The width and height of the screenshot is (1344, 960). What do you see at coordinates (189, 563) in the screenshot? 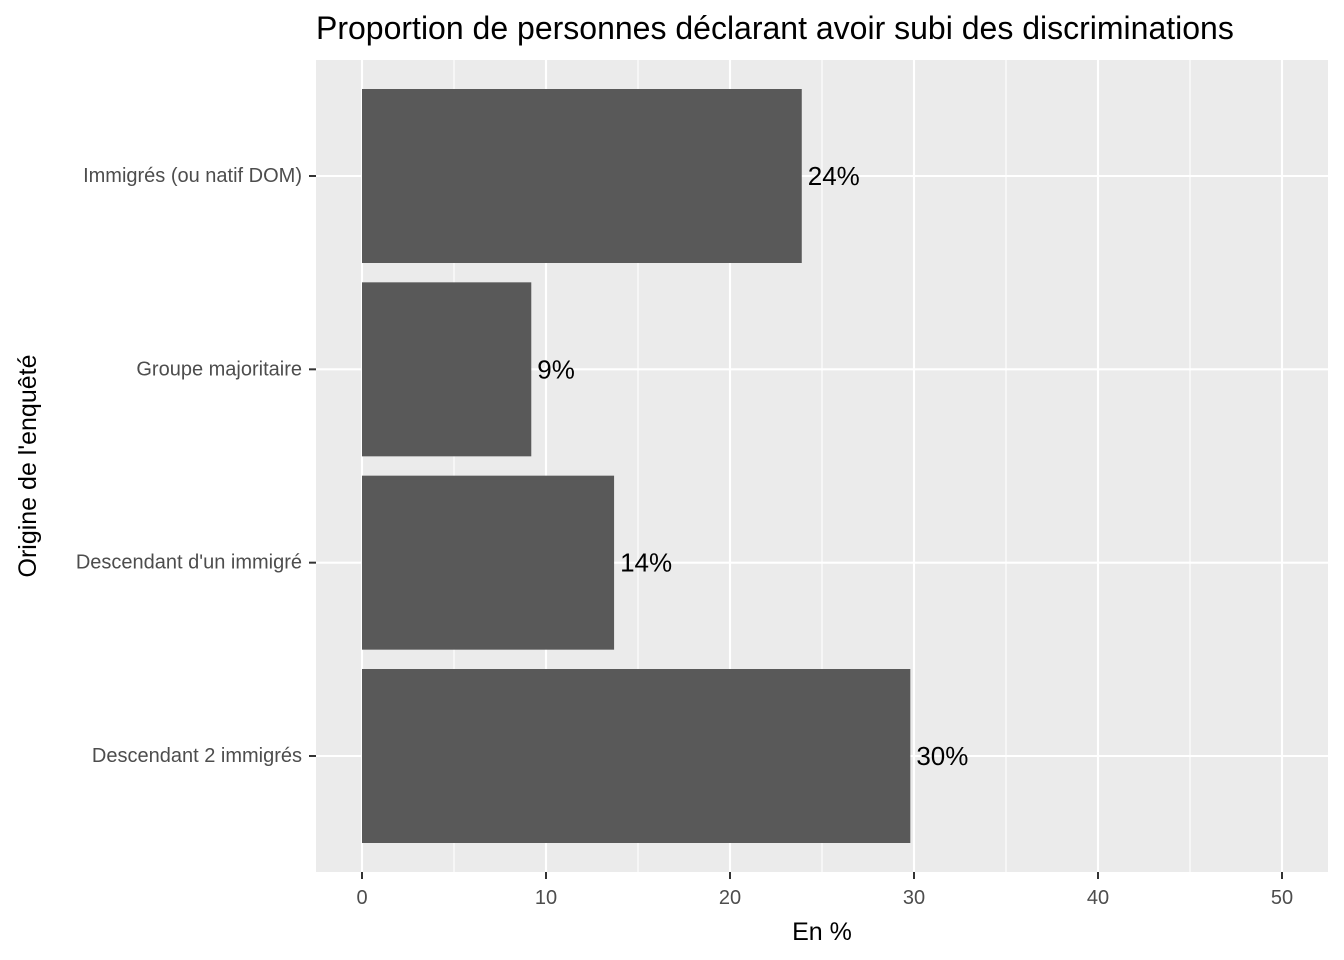
I see `y-tick-label: Descendant d'un immigré` at bounding box center [189, 563].